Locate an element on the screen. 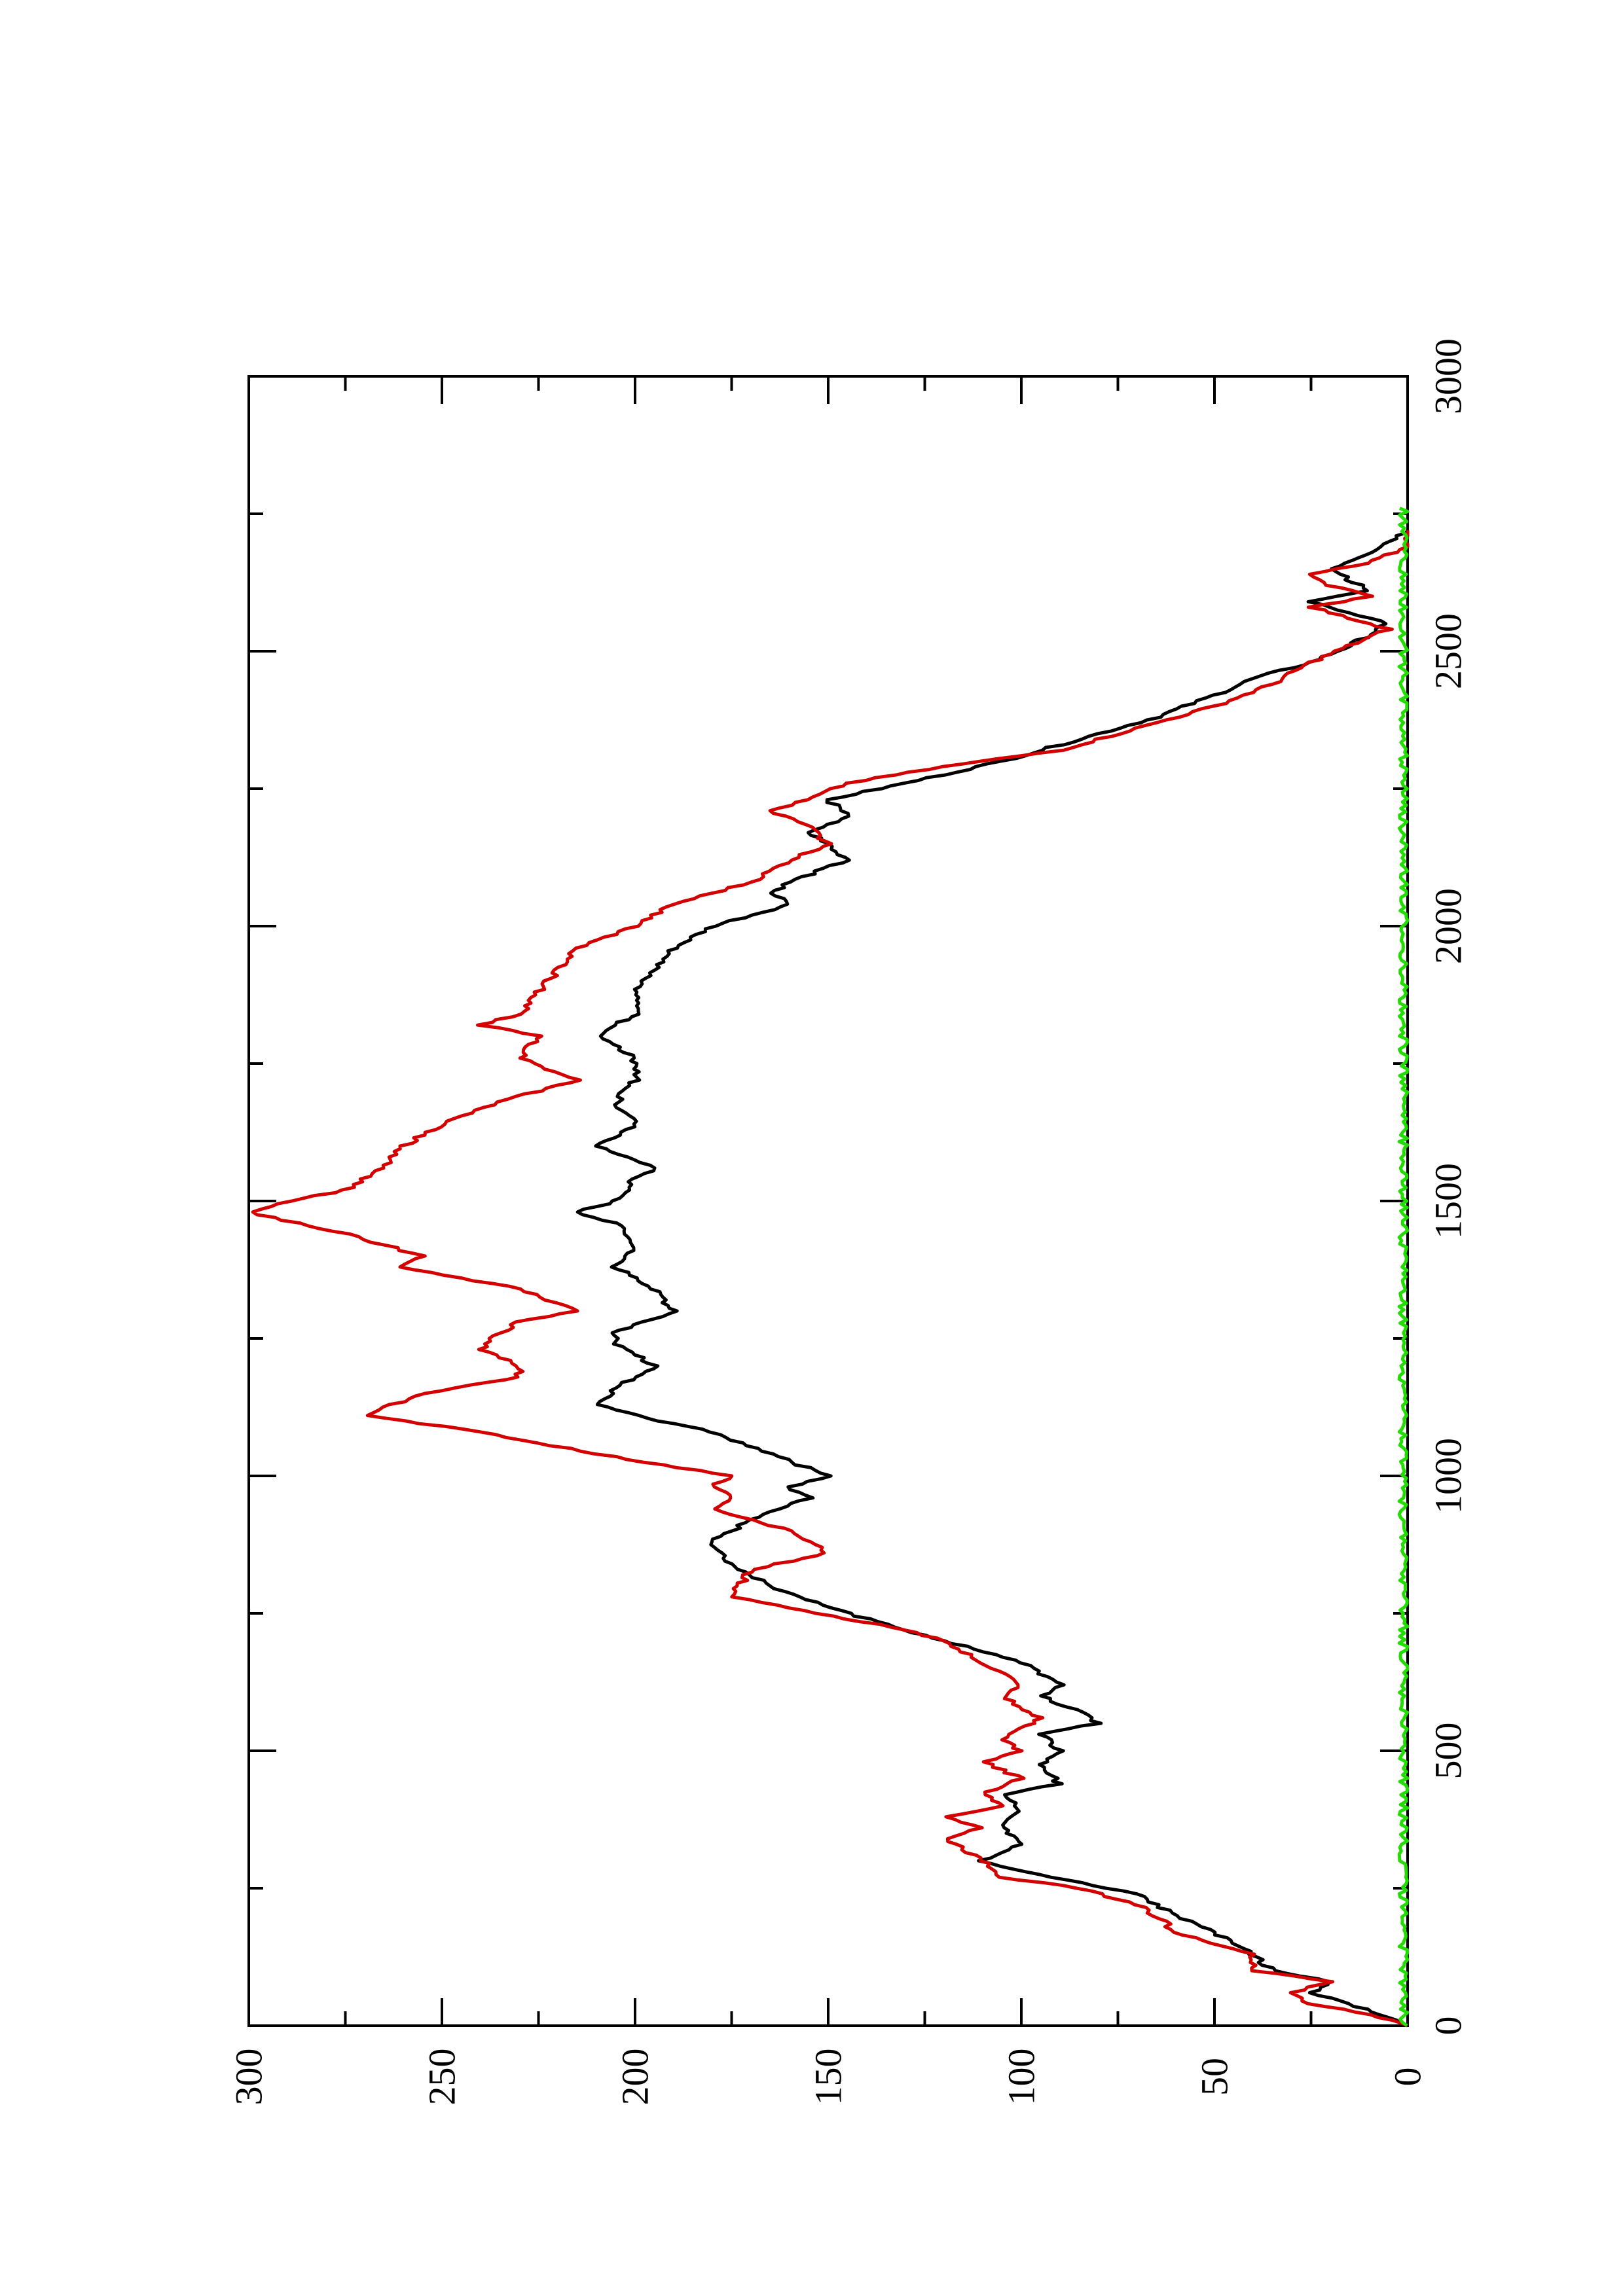 This screenshot has width=1623, height=2296. x-tick-label: 1500 is located at coordinates (1448, 1201).